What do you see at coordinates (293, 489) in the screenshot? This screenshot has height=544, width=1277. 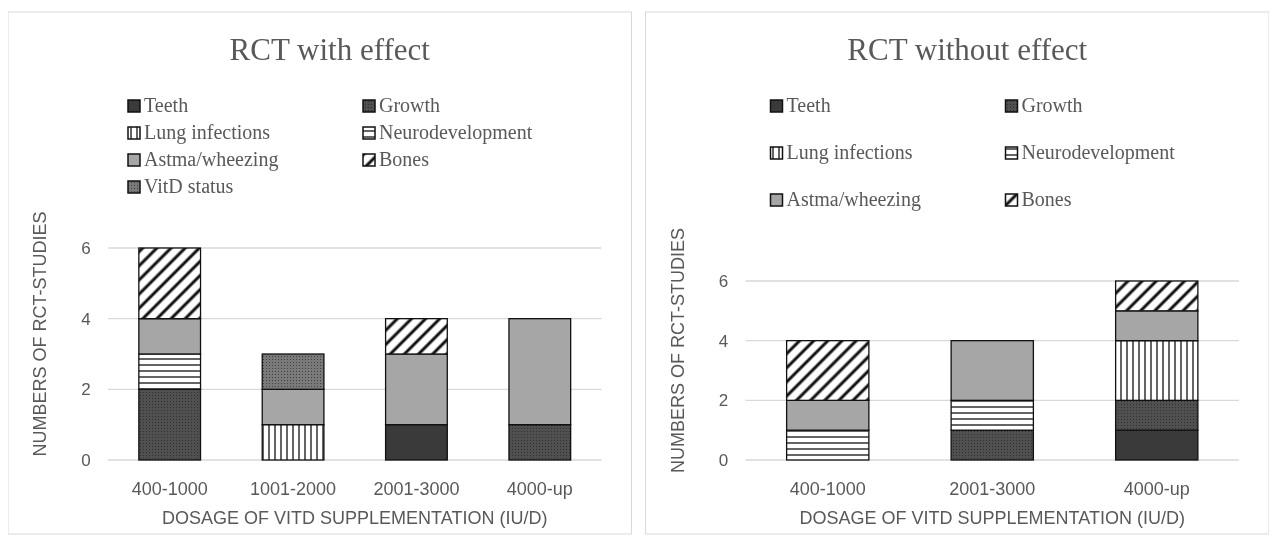 I see `x-tick-label: 1001-2000` at bounding box center [293, 489].